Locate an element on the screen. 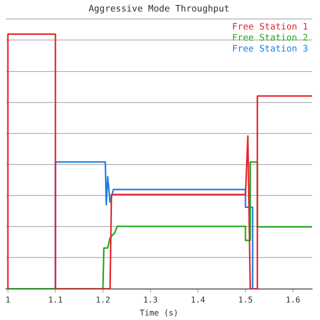  text: Free Station 3 is located at coordinates (270, 49).